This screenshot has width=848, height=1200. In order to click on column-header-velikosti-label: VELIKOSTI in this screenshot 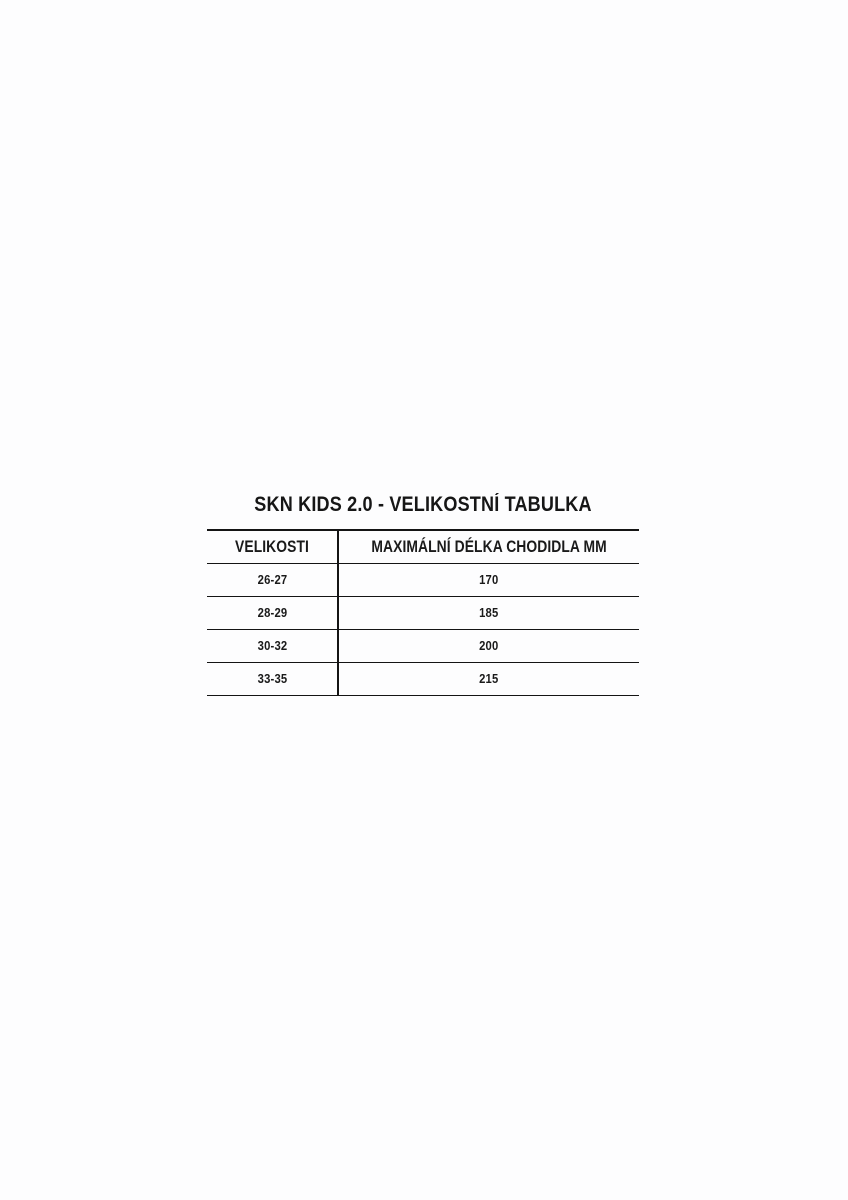, I will do `click(272, 547)`.